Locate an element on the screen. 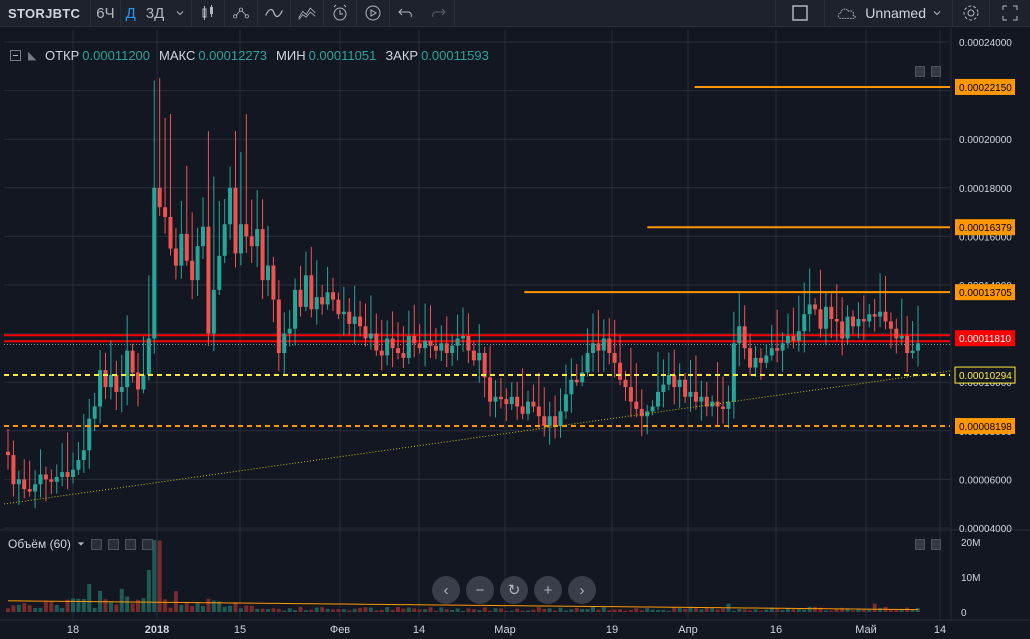 The width and height of the screenshot is (1030, 639). interval-3d: 3Д is located at coordinates (155, 13).